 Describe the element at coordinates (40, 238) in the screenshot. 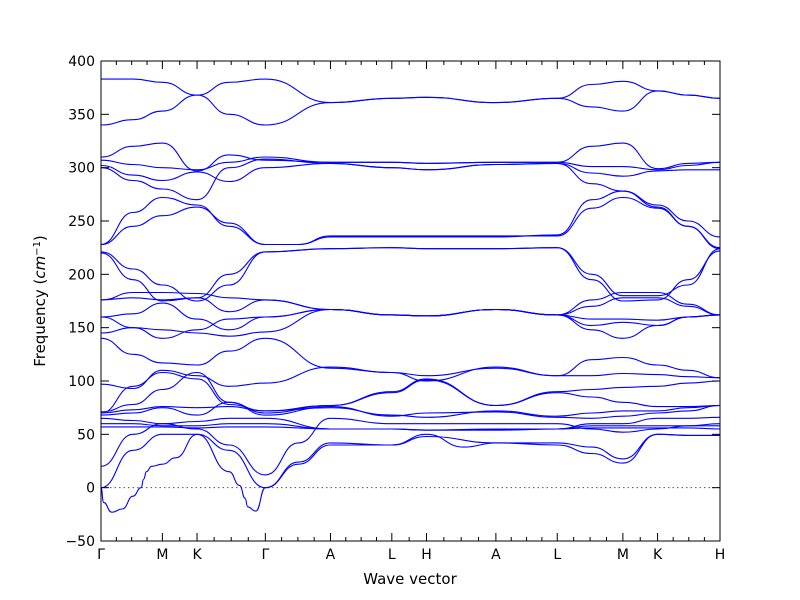

I see `y-axis-label-close: )` at that location.